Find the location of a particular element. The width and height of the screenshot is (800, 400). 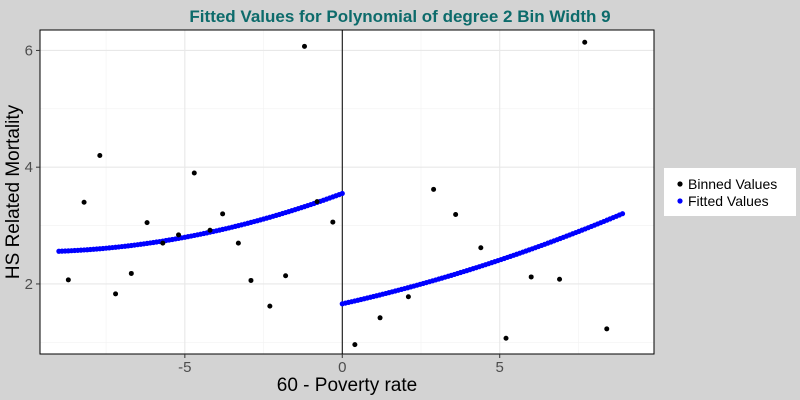

y-tick-label: 2 is located at coordinates (29, 284).